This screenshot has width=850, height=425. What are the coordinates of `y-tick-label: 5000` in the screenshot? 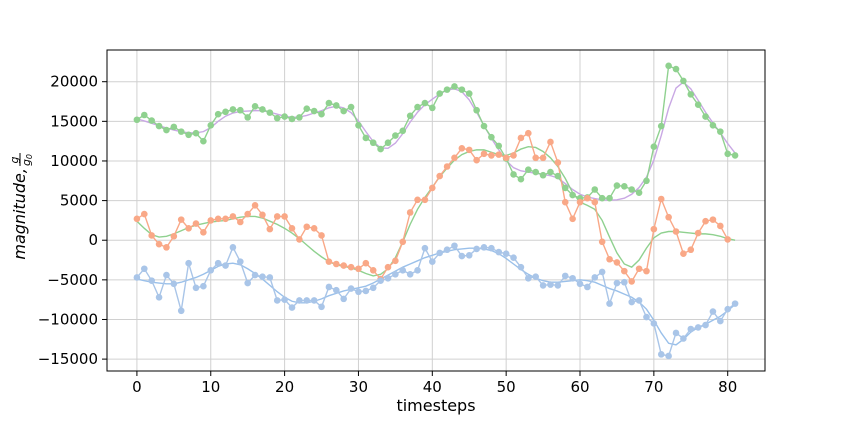 It's located at (79, 201).